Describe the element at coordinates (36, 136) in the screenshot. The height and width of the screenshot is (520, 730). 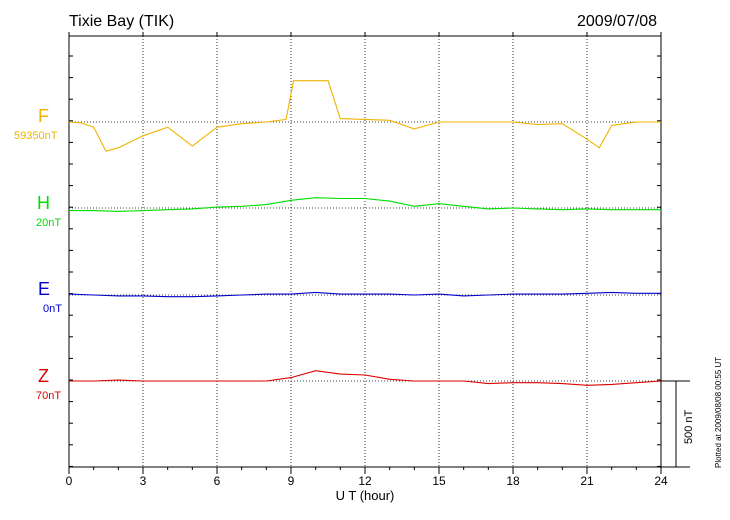
I see `f-baseline: 59350nT` at that location.